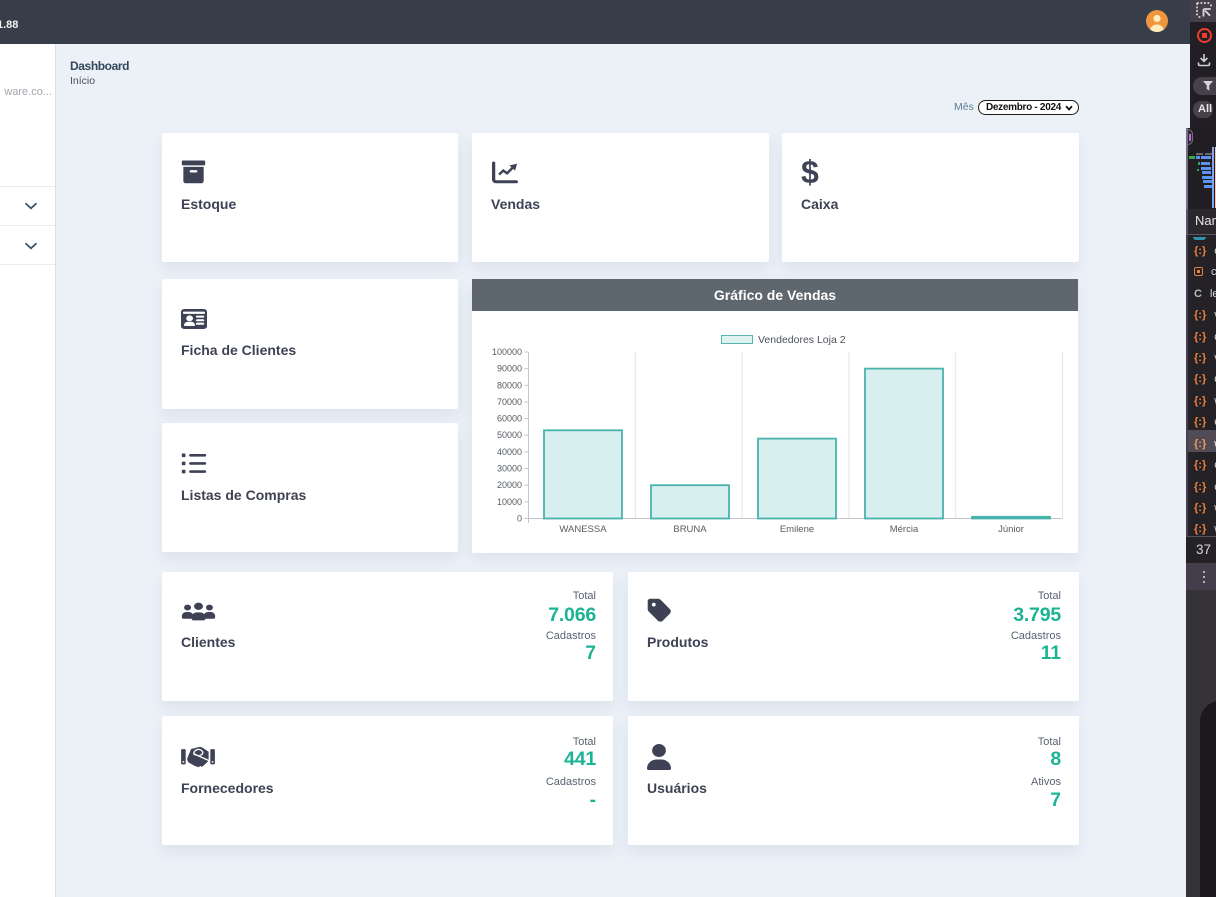  Describe the element at coordinates (509, 485) in the screenshot. I see `svg-text: 20000` at that location.